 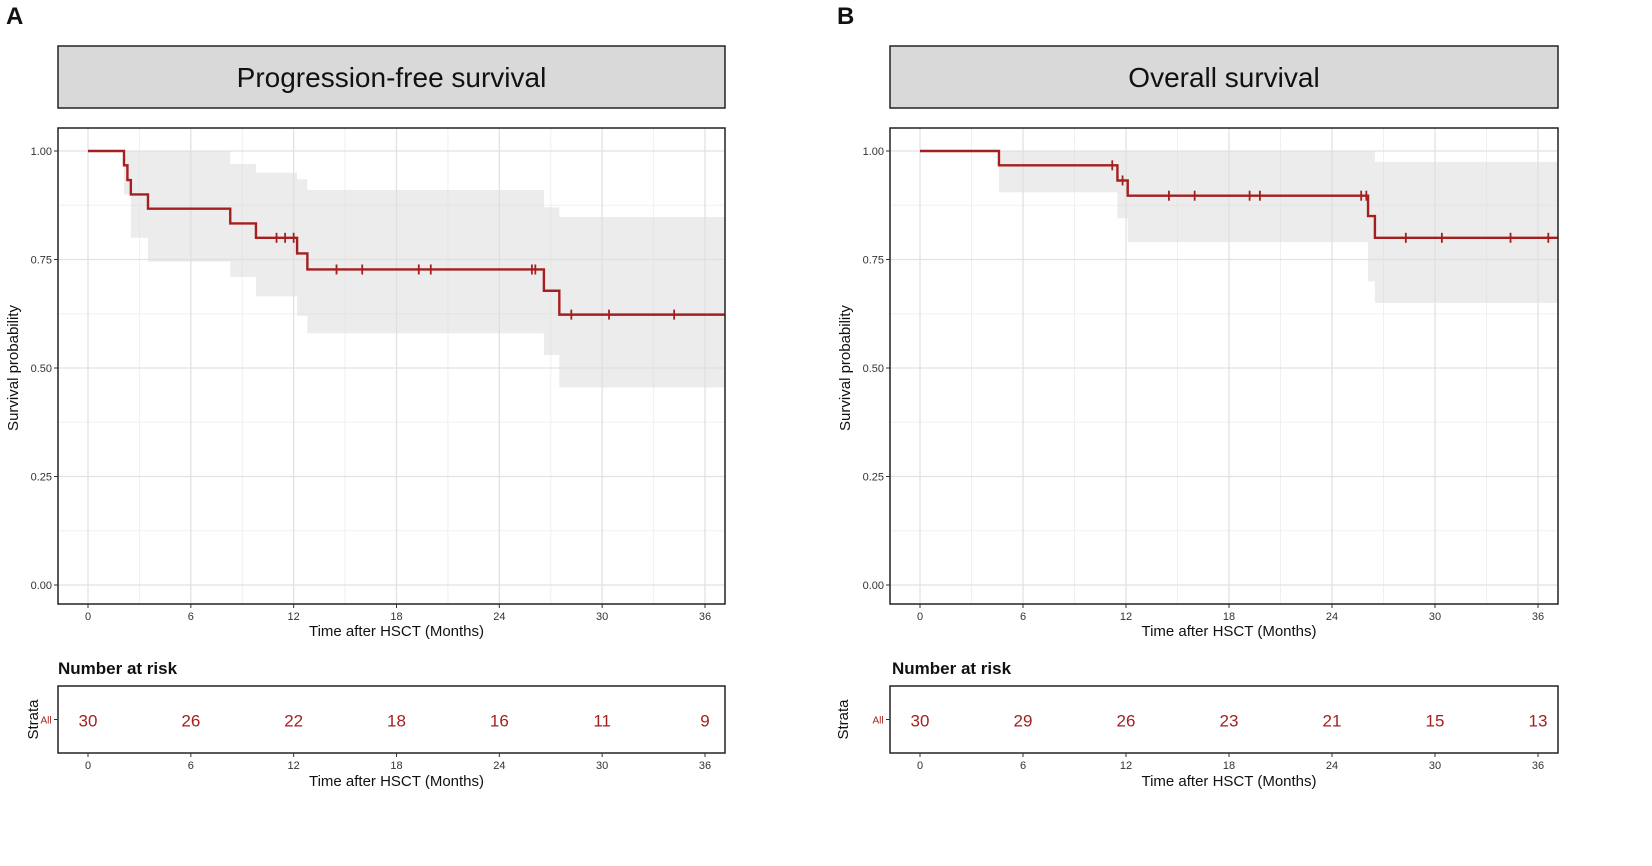 I want to click on risk-value: 18, so click(x=396, y=721).